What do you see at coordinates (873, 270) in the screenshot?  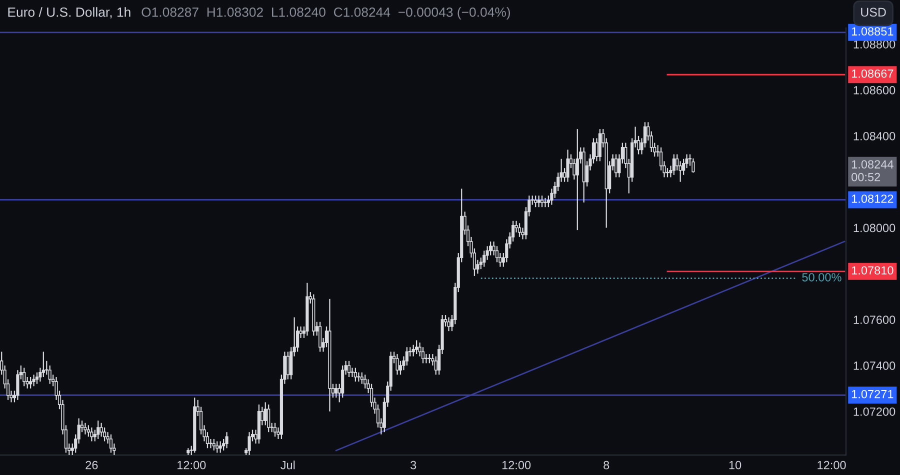 I see `text: 1.07810` at bounding box center [873, 270].